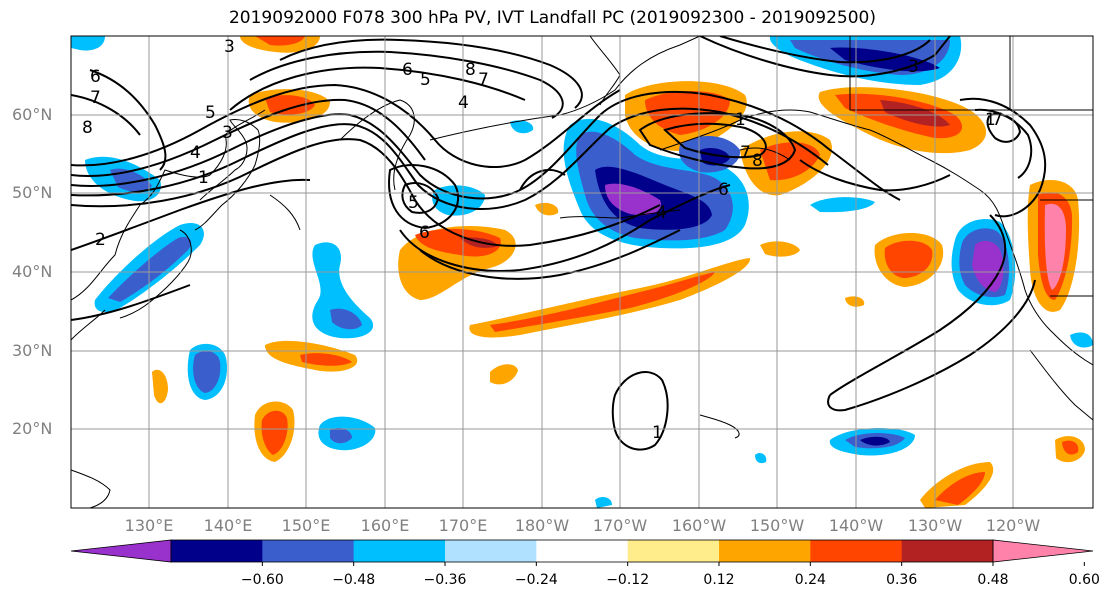 The height and width of the screenshot is (601, 1105). I want to click on lat-label: 30°N, so click(32, 350).